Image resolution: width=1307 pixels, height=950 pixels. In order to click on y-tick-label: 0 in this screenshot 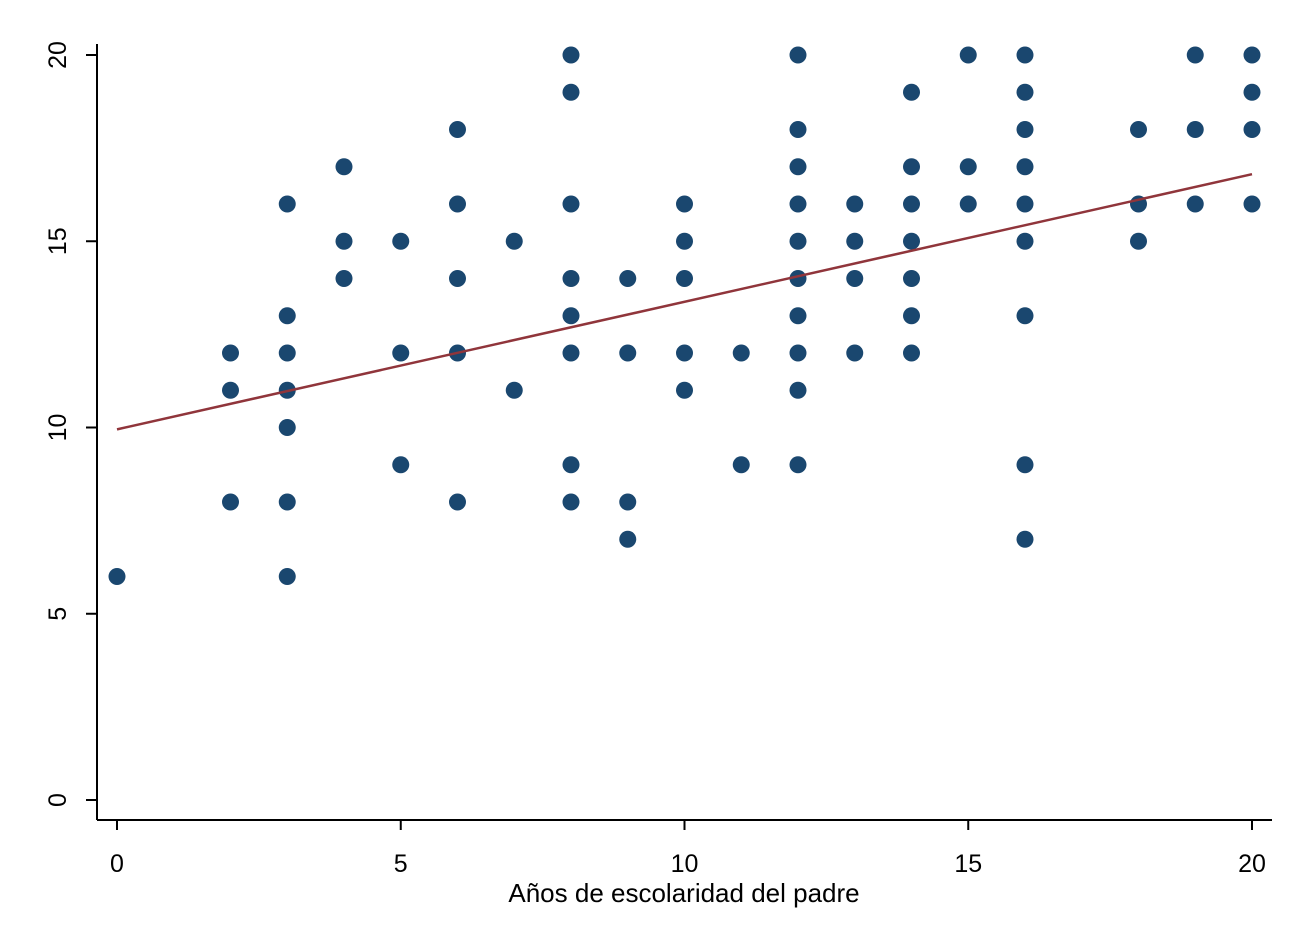, I will do `click(58, 800)`.